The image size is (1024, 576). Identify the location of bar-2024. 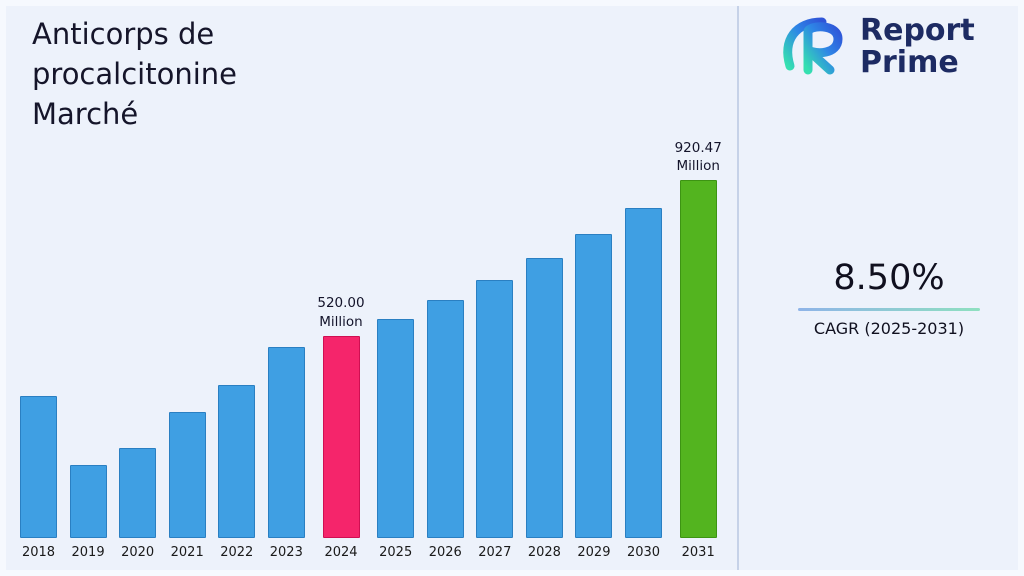
(341, 436).